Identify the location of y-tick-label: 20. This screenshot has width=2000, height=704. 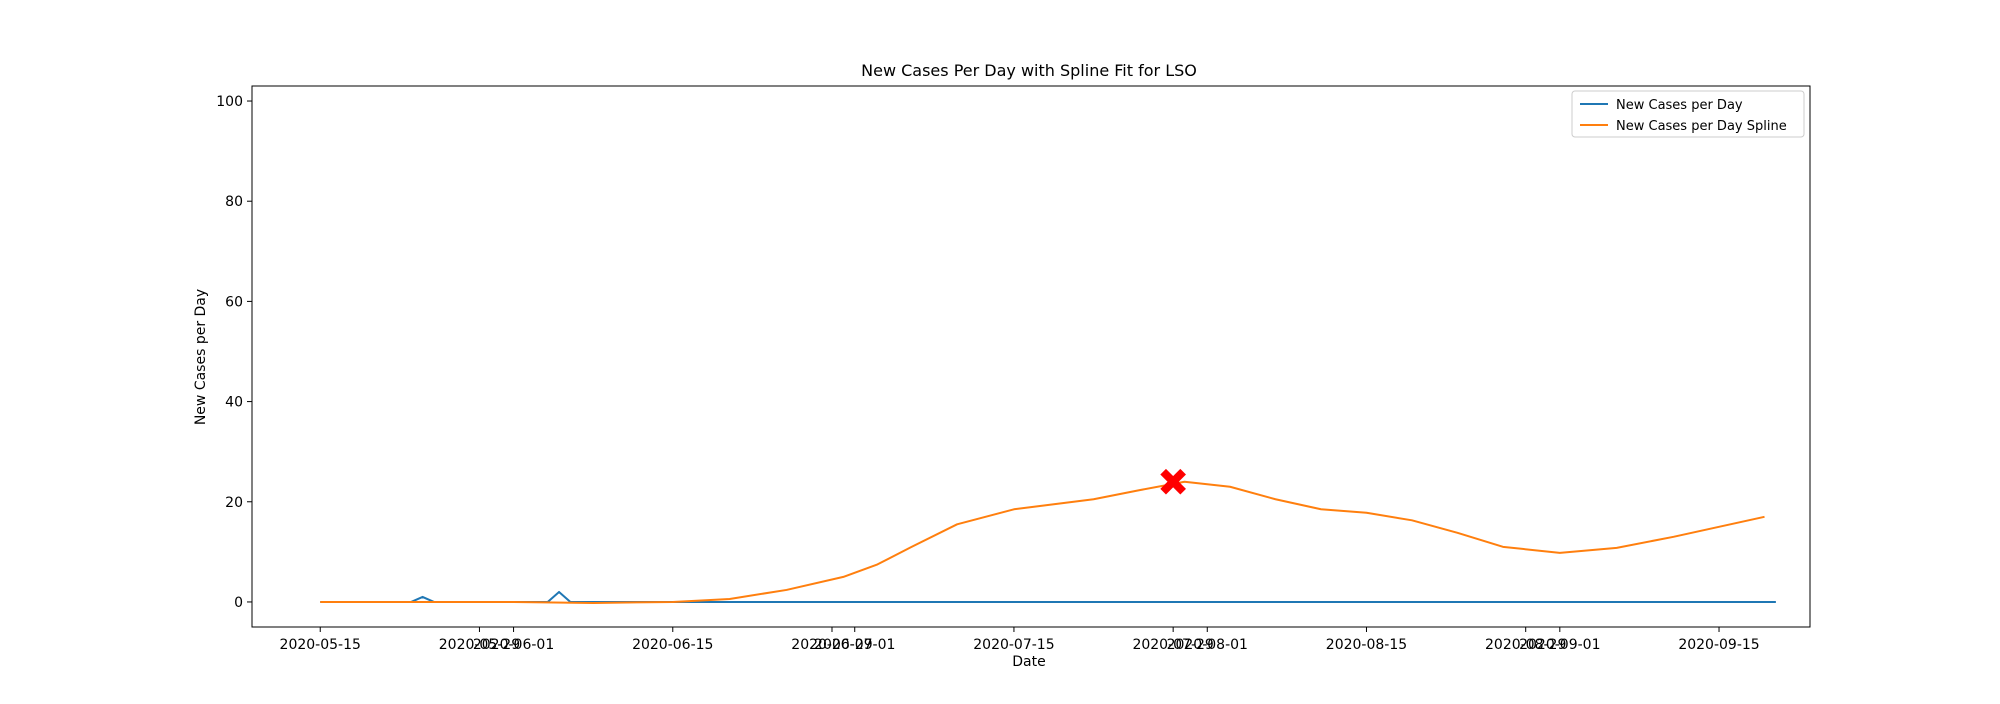
(234, 503).